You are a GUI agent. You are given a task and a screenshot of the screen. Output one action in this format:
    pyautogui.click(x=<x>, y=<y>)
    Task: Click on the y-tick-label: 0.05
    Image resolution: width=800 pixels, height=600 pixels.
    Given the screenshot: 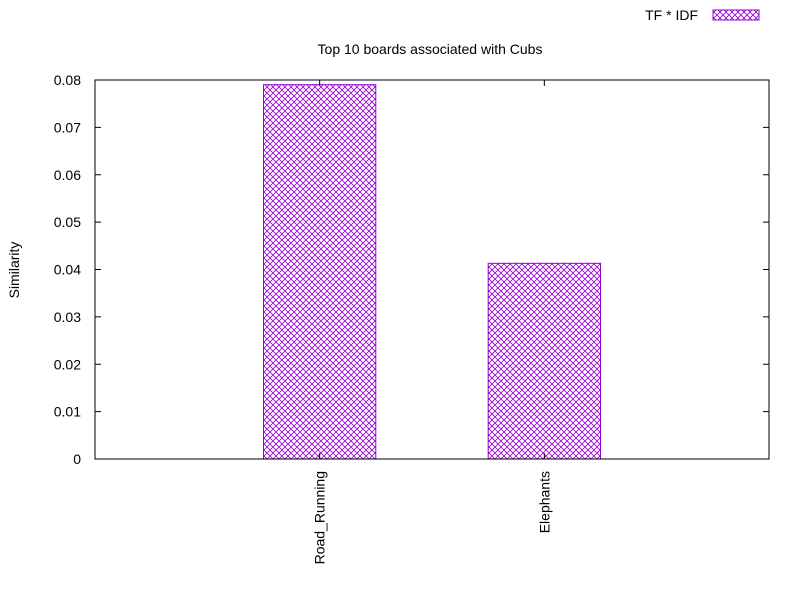 What is the action you would take?
    pyautogui.click(x=67, y=222)
    